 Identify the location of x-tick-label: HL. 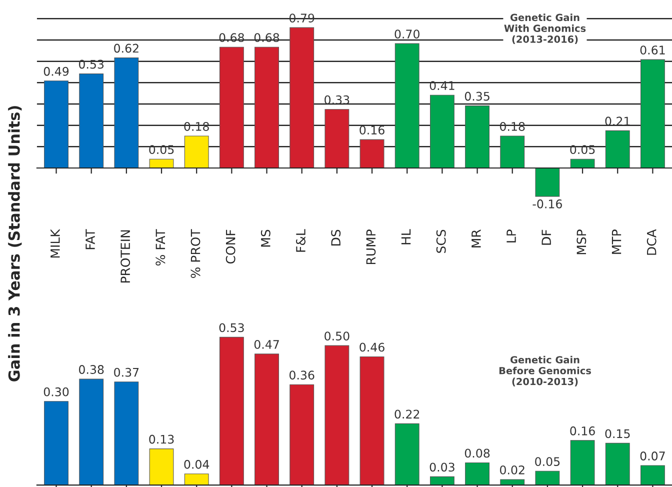
(406, 236).